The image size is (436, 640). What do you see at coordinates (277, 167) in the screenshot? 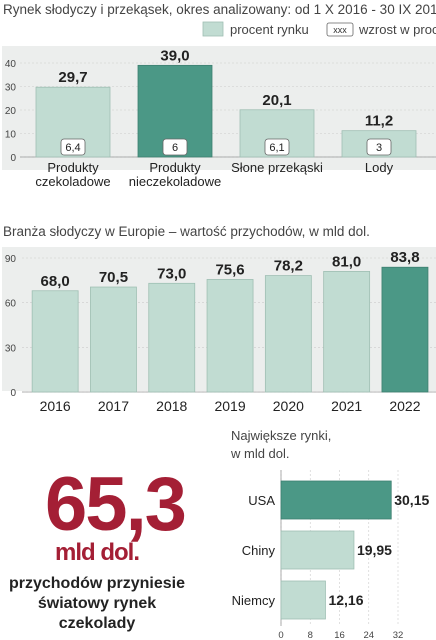
I see `category-label: Słone przekąski` at bounding box center [277, 167].